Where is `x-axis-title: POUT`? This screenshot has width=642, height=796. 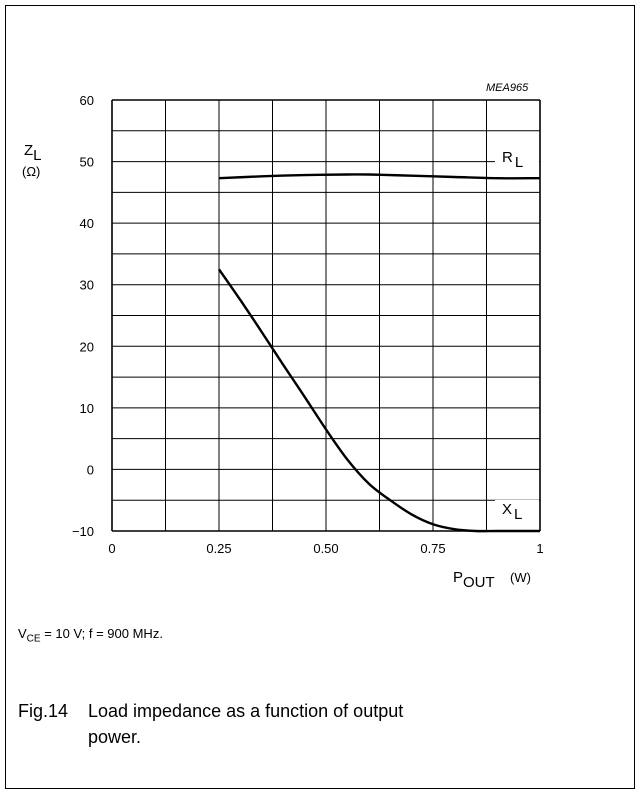 x-axis-title: POUT is located at coordinates (474, 580).